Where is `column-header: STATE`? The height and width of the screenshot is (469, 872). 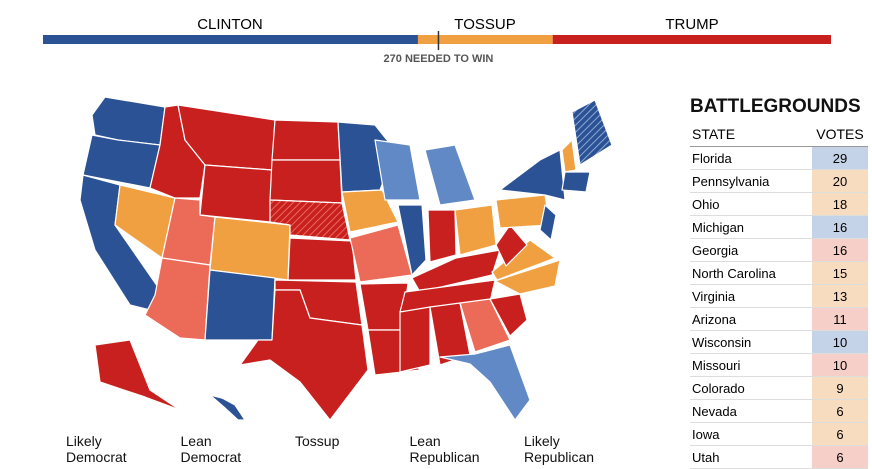
column-header: STATE is located at coordinates (714, 134).